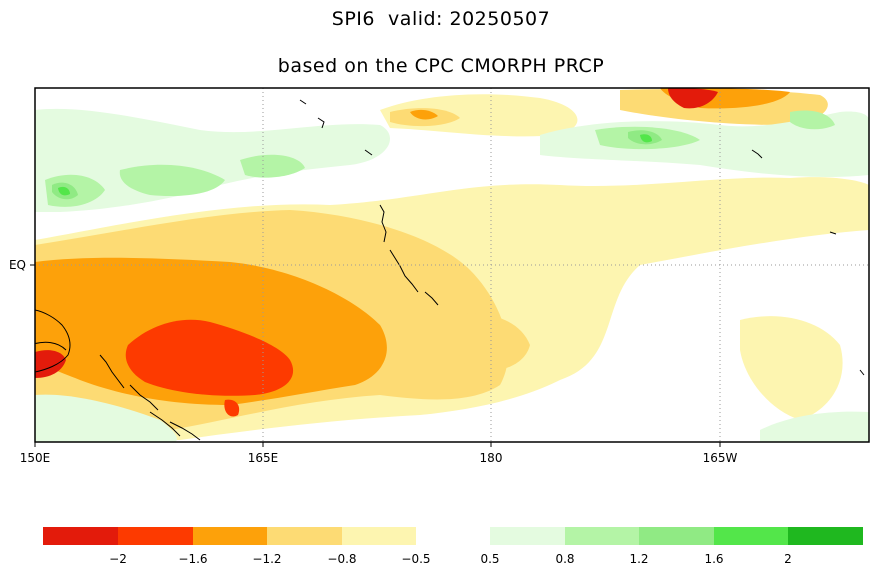 The width and height of the screenshot is (882, 573). I want to click on colorbar-label-pos-0-8: 0.8, so click(564, 559).